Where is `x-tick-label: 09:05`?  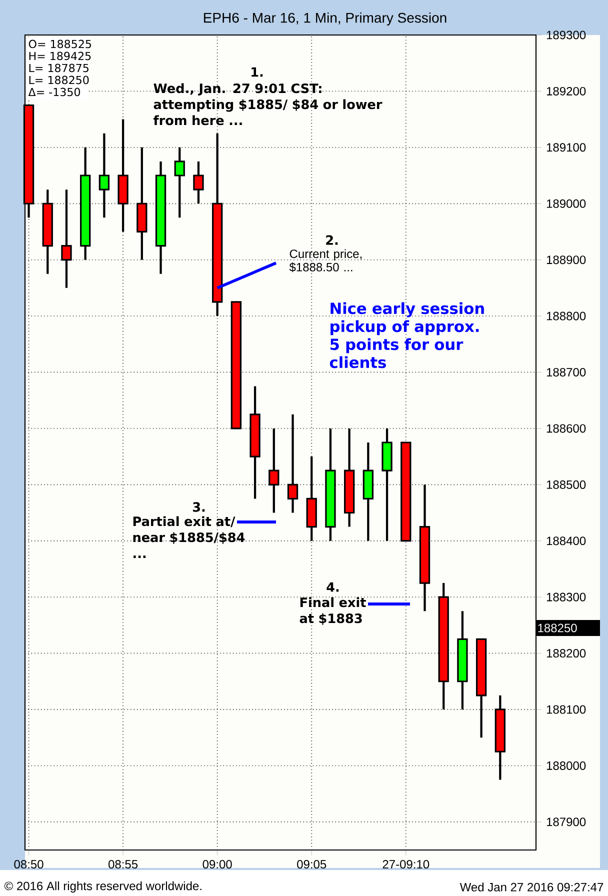 x-tick-label: 09:05 is located at coordinates (311, 864).